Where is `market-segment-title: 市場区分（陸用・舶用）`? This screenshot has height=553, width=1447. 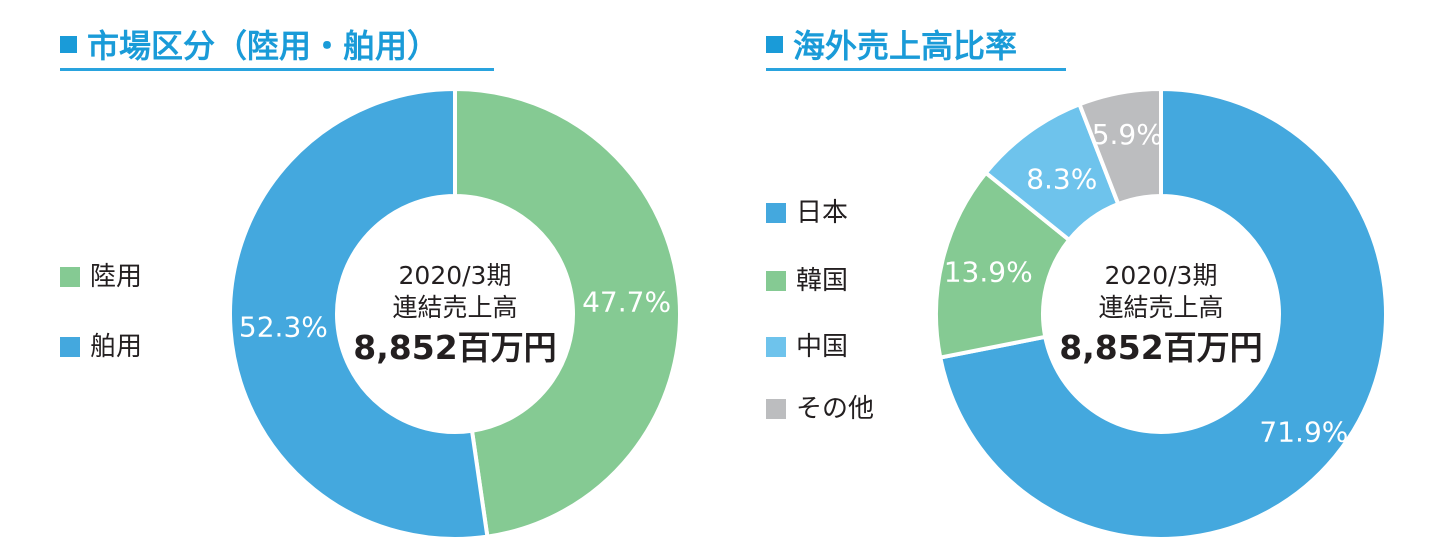 market-segment-title: 市場区分（陸用・舶用） is located at coordinates (277, 47).